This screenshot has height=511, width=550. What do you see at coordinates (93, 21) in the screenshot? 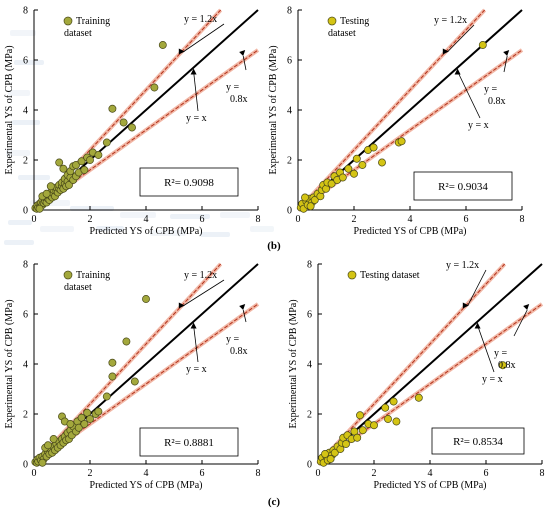
I see `legend-label: Training` at bounding box center [93, 21].